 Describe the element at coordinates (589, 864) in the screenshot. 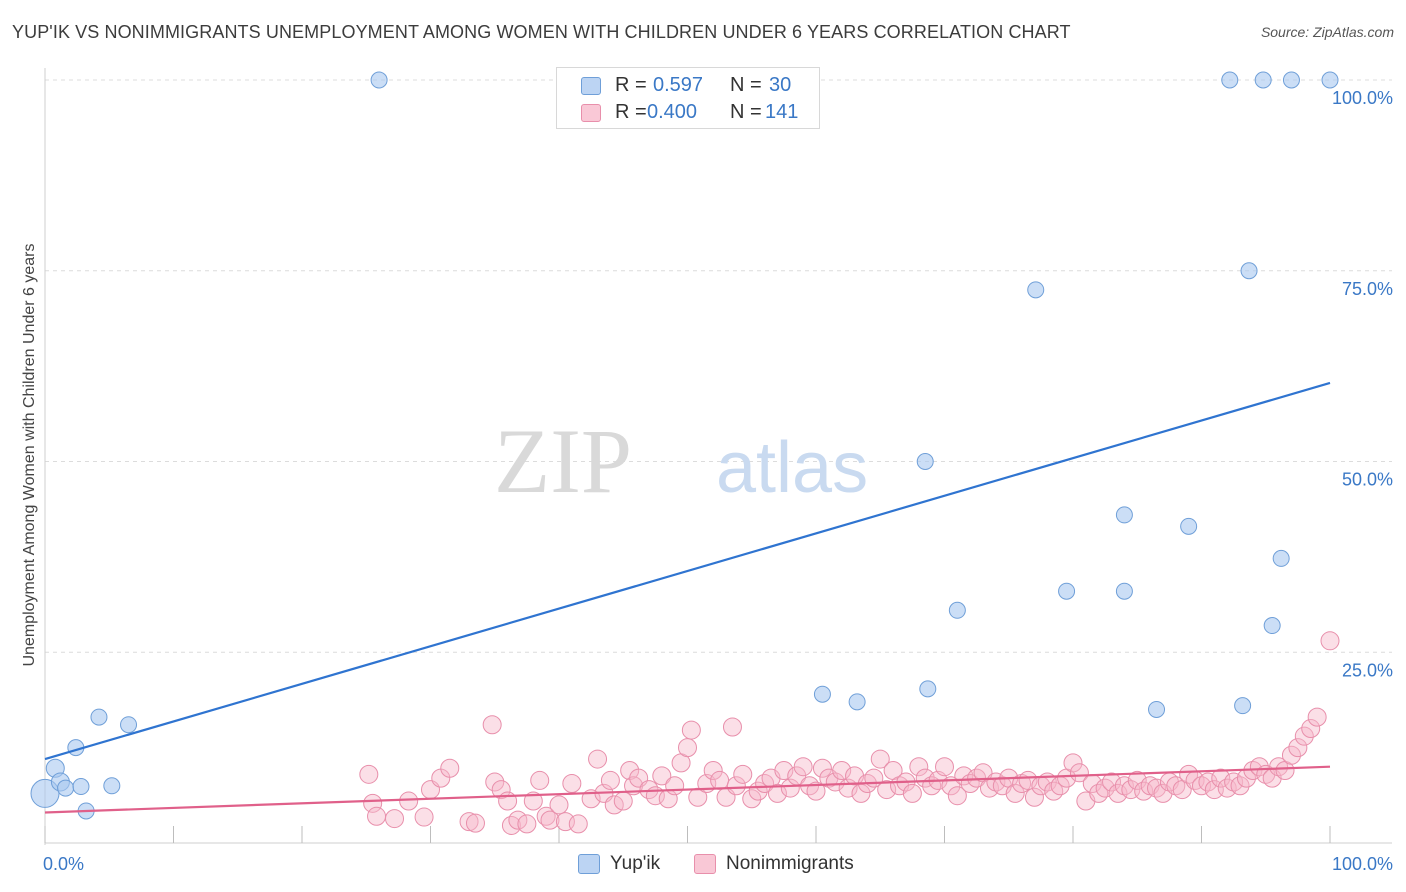

I see `legend-yupik-swatch` at that location.